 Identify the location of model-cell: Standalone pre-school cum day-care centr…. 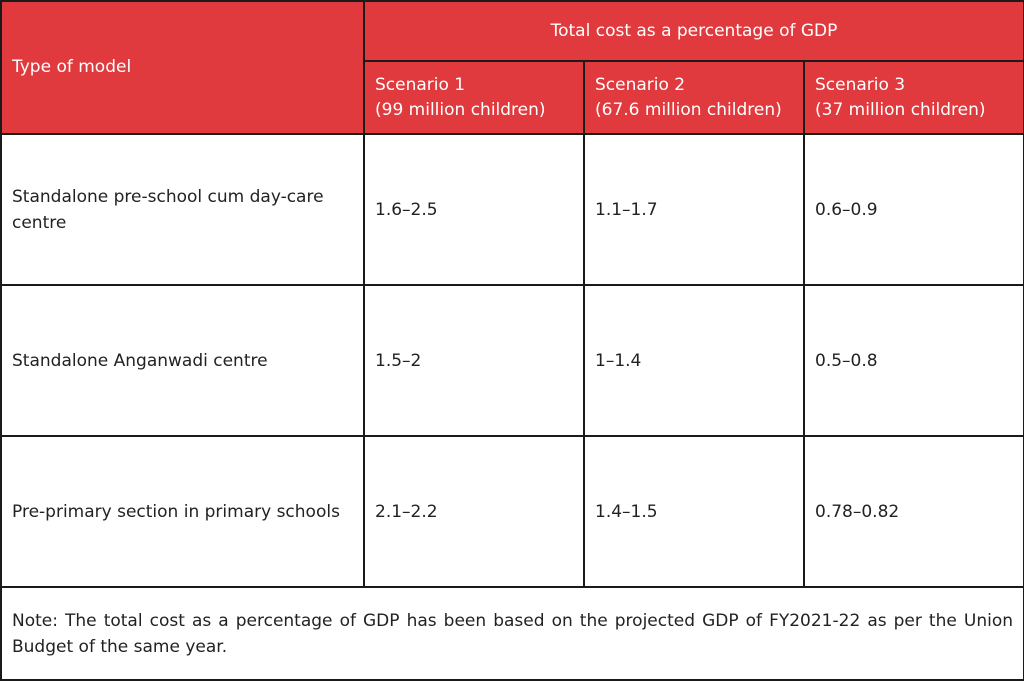
(182, 209).